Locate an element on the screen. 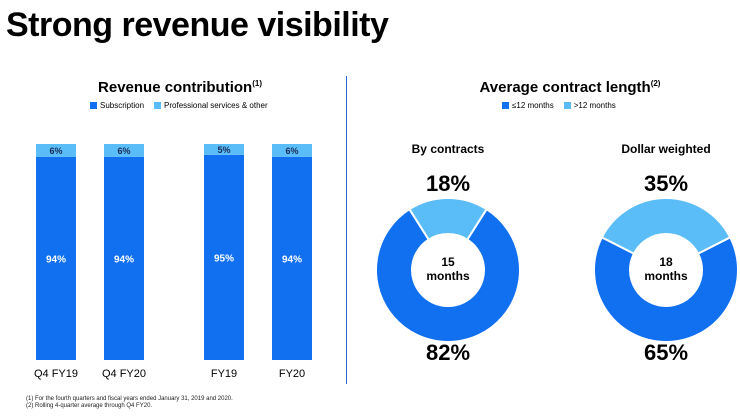  data-label-services-q4-fy19: 6% is located at coordinates (55, 151).